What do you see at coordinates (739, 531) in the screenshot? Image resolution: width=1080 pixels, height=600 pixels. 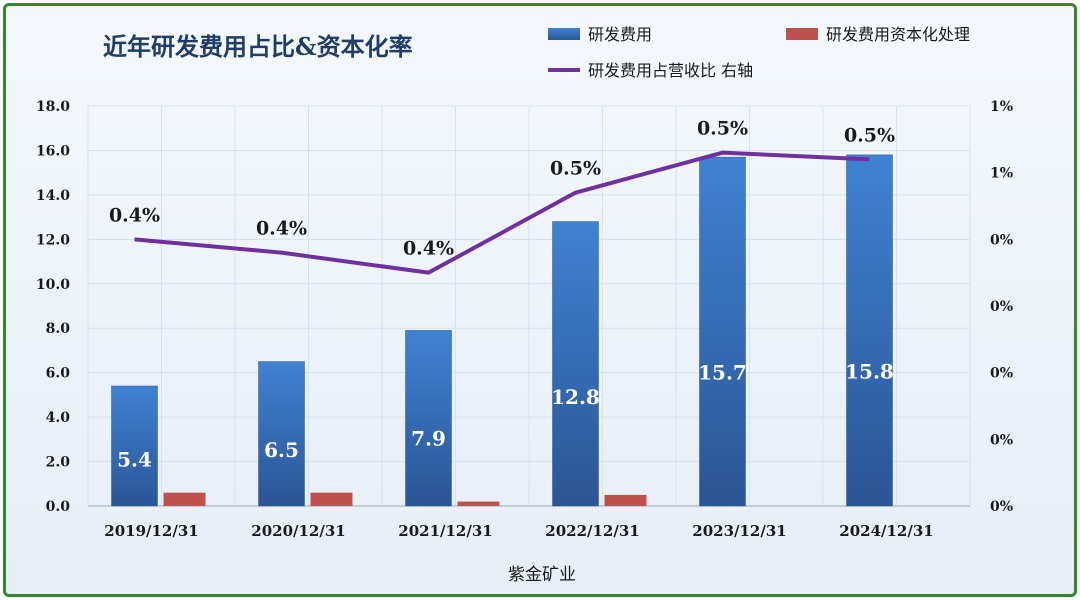 I see `x-tick-label: 2023/12/31` at bounding box center [739, 531].